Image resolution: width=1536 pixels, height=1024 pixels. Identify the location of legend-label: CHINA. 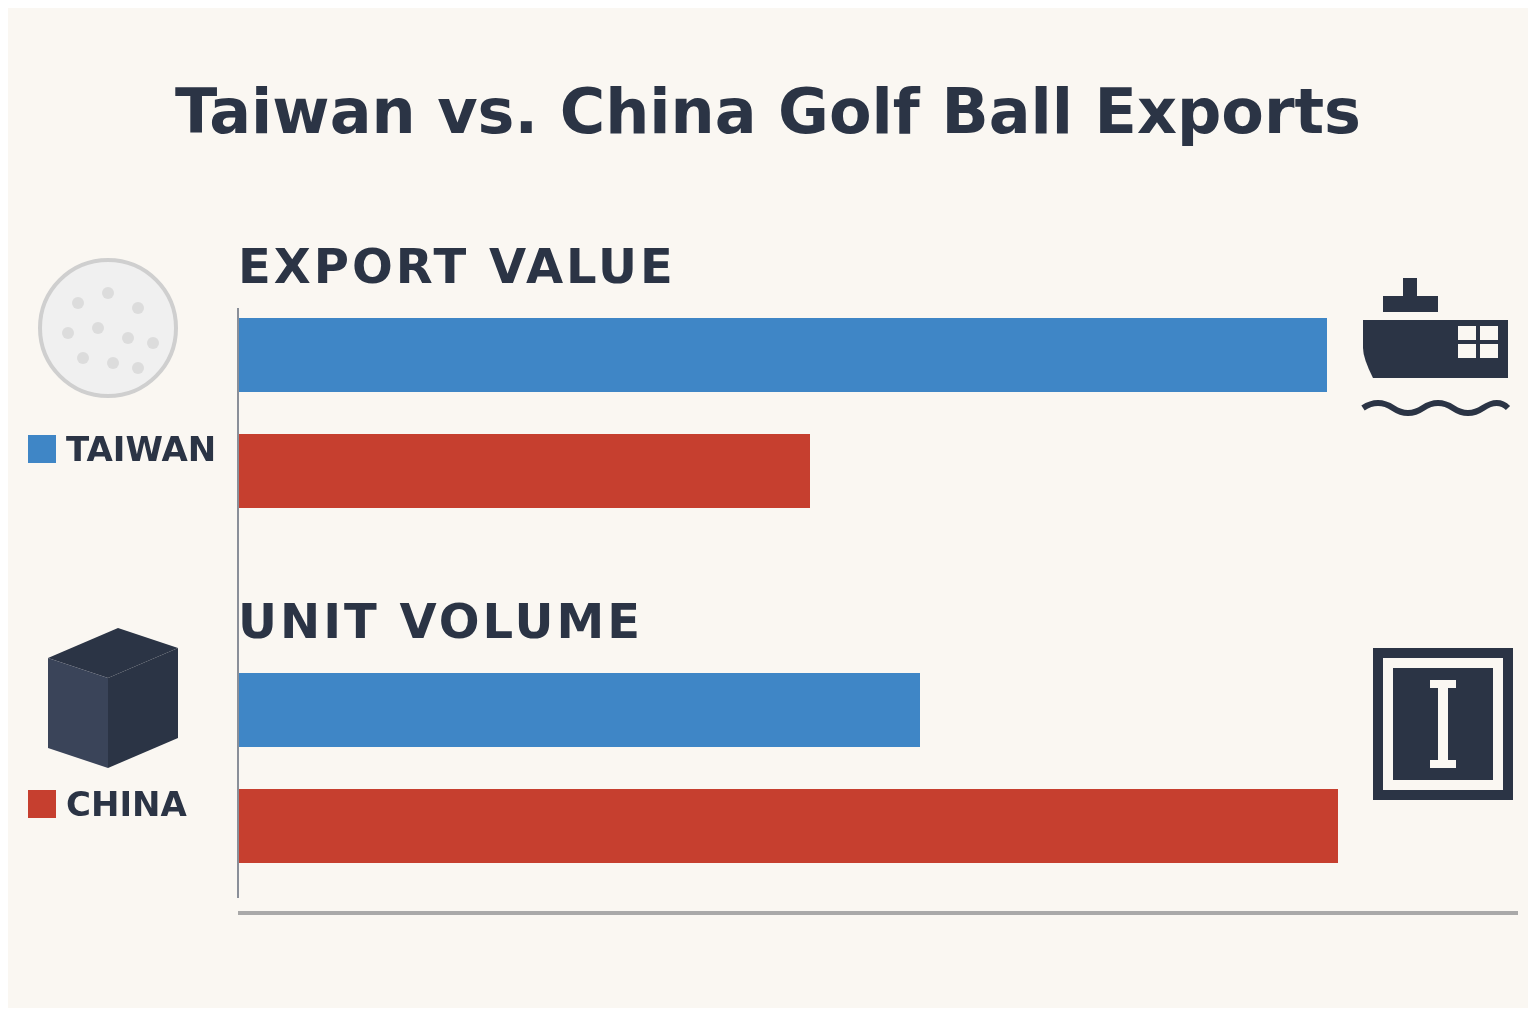
(127, 804).